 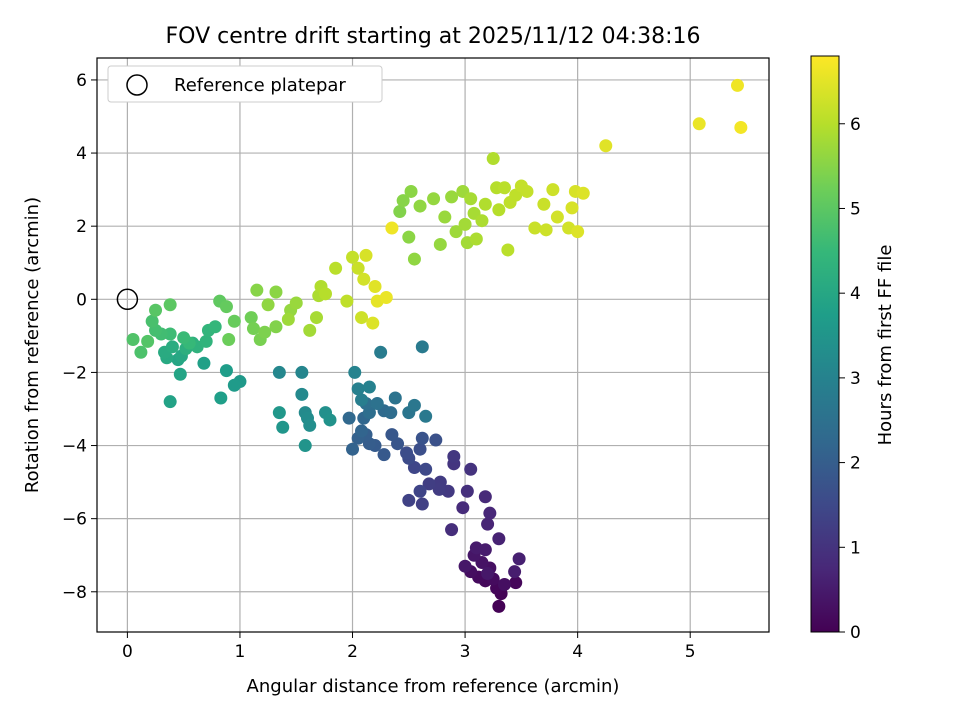 I want to click on colorbar-tick-label: 4, so click(x=855, y=294).